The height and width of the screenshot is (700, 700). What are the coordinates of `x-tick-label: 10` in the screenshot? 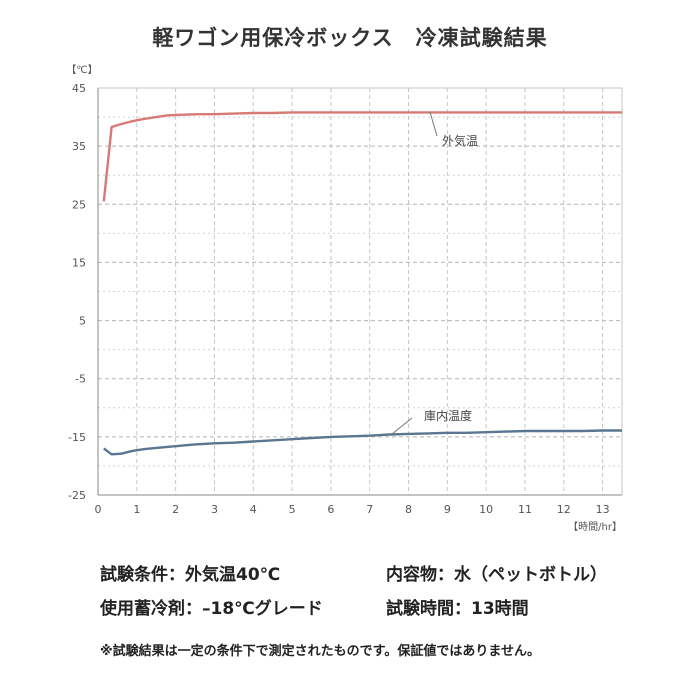 It's located at (486, 509).